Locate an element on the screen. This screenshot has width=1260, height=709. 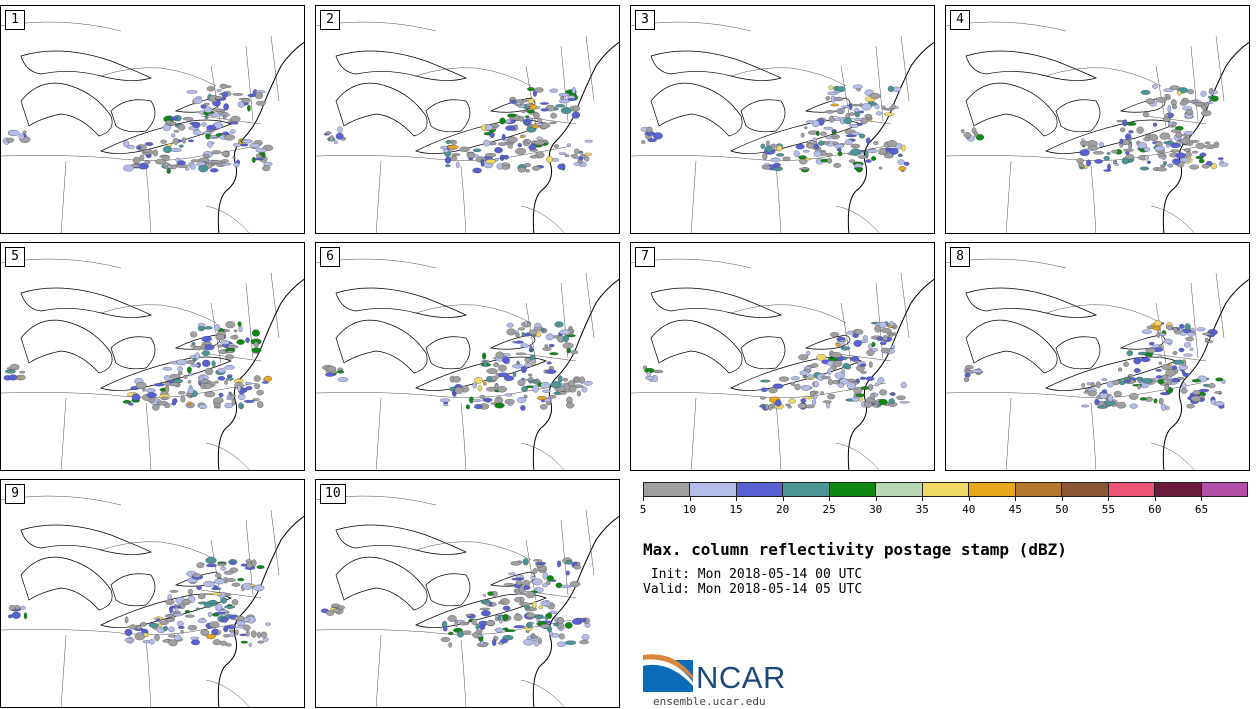
colorbar-tick-label: 65 is located at coordinates (1201, 509).